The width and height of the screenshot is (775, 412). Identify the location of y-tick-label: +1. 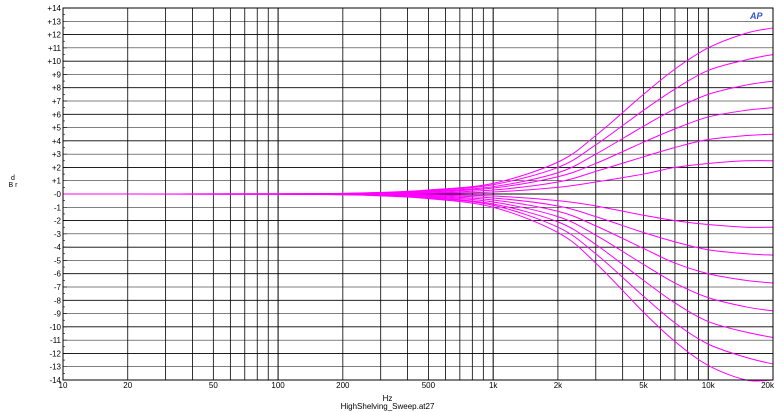
(57, 181).